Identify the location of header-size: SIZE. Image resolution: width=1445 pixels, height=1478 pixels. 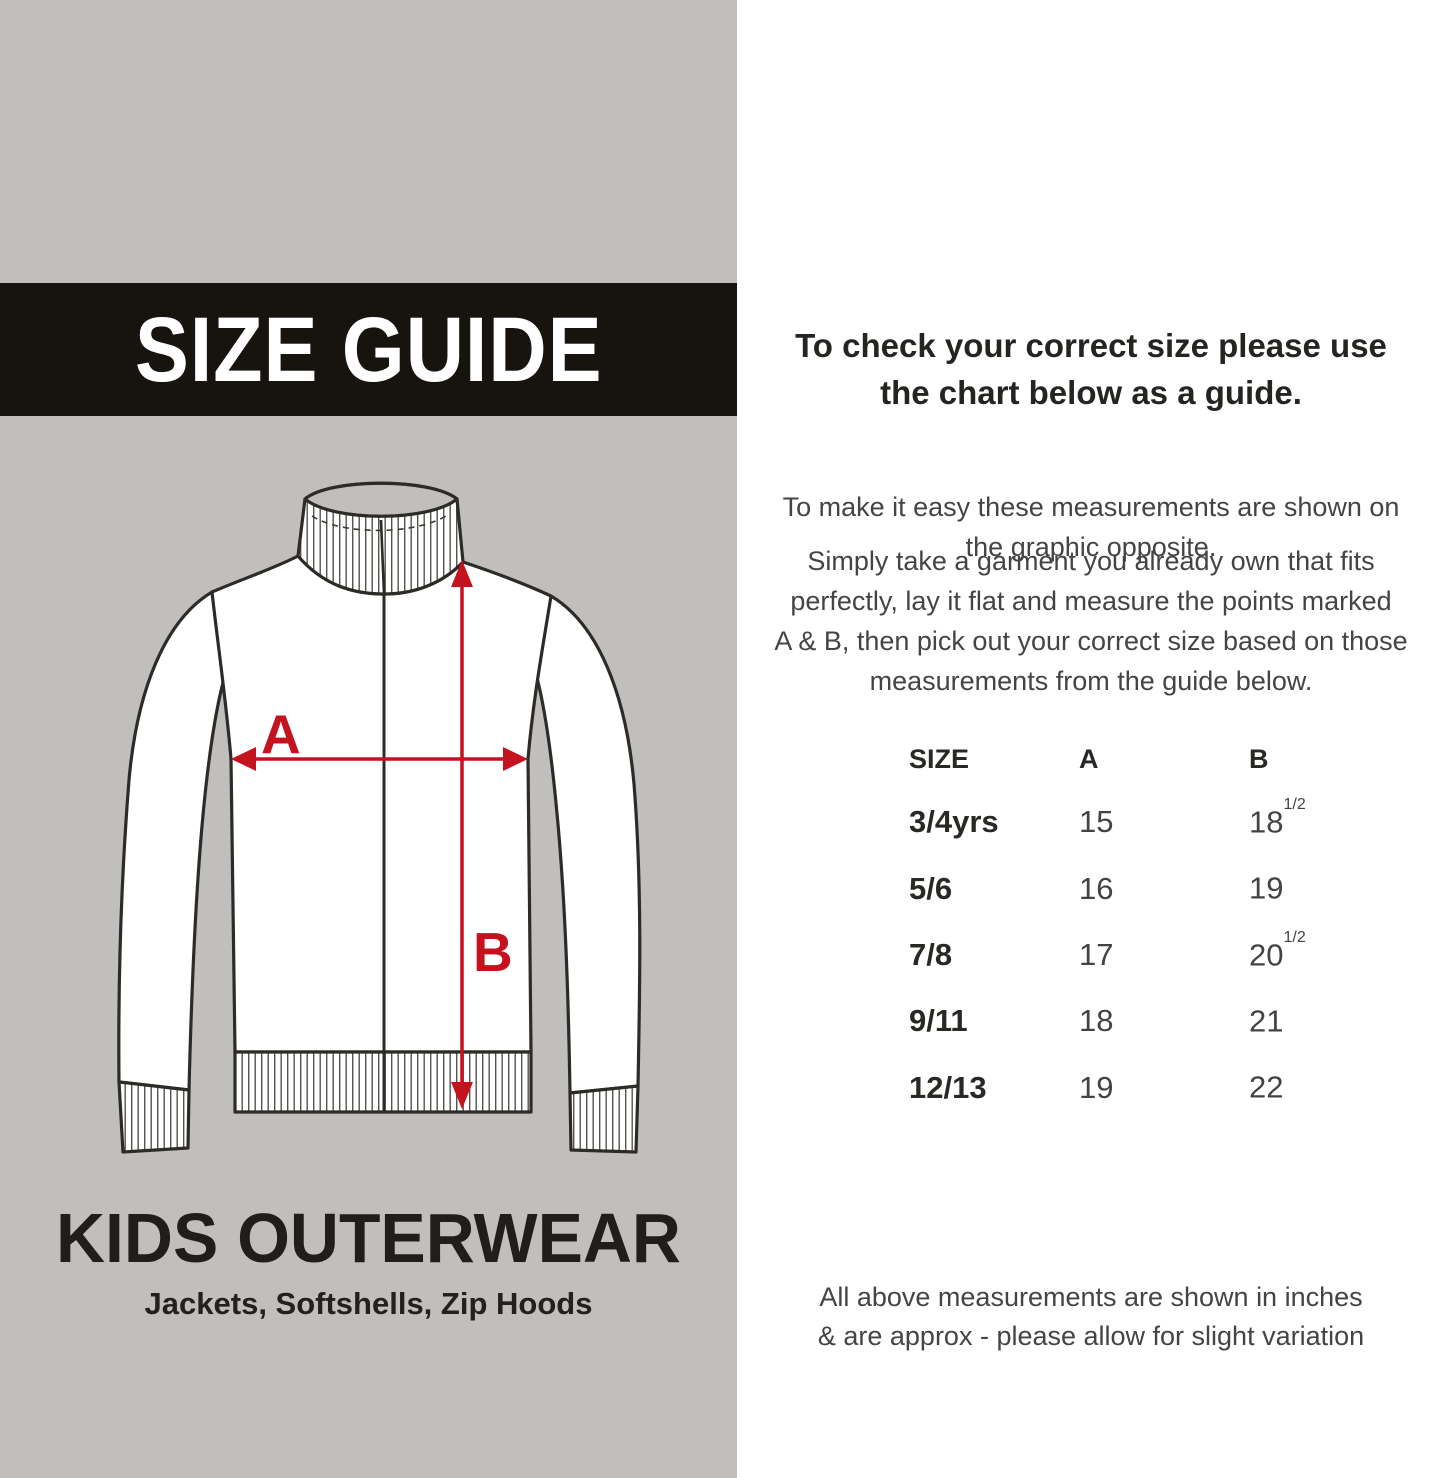
(939, 759).